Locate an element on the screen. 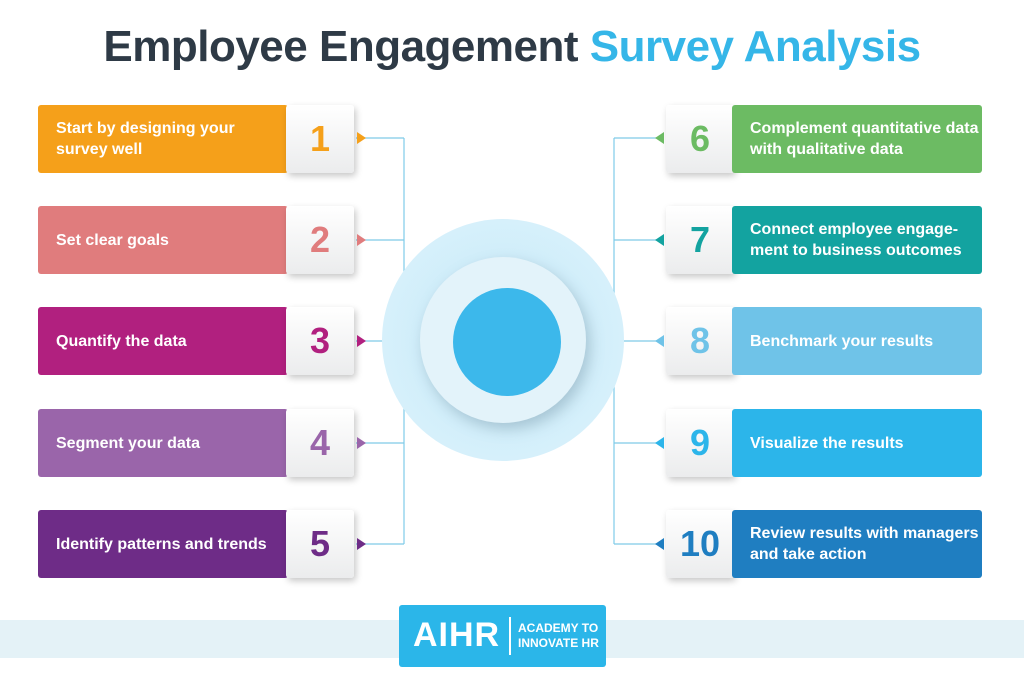 The width and height of the screenshot is (1024, 680). step-4: Segment your data 4 is located at coordinates (196, 443).